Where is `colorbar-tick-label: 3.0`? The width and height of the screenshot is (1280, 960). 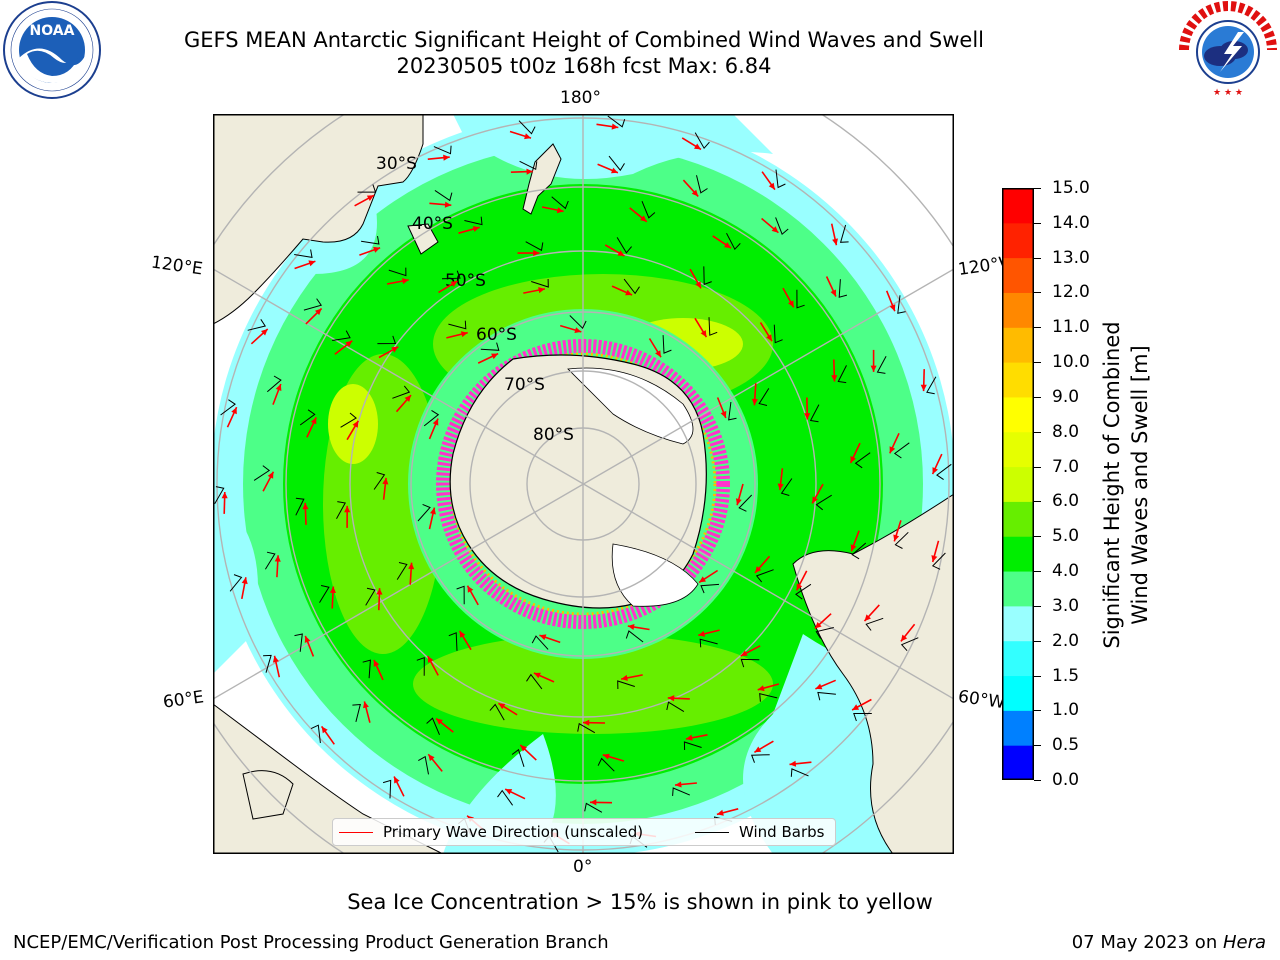 colorbar-tick-label: 3.0 is located at coordinates (1066, 605).